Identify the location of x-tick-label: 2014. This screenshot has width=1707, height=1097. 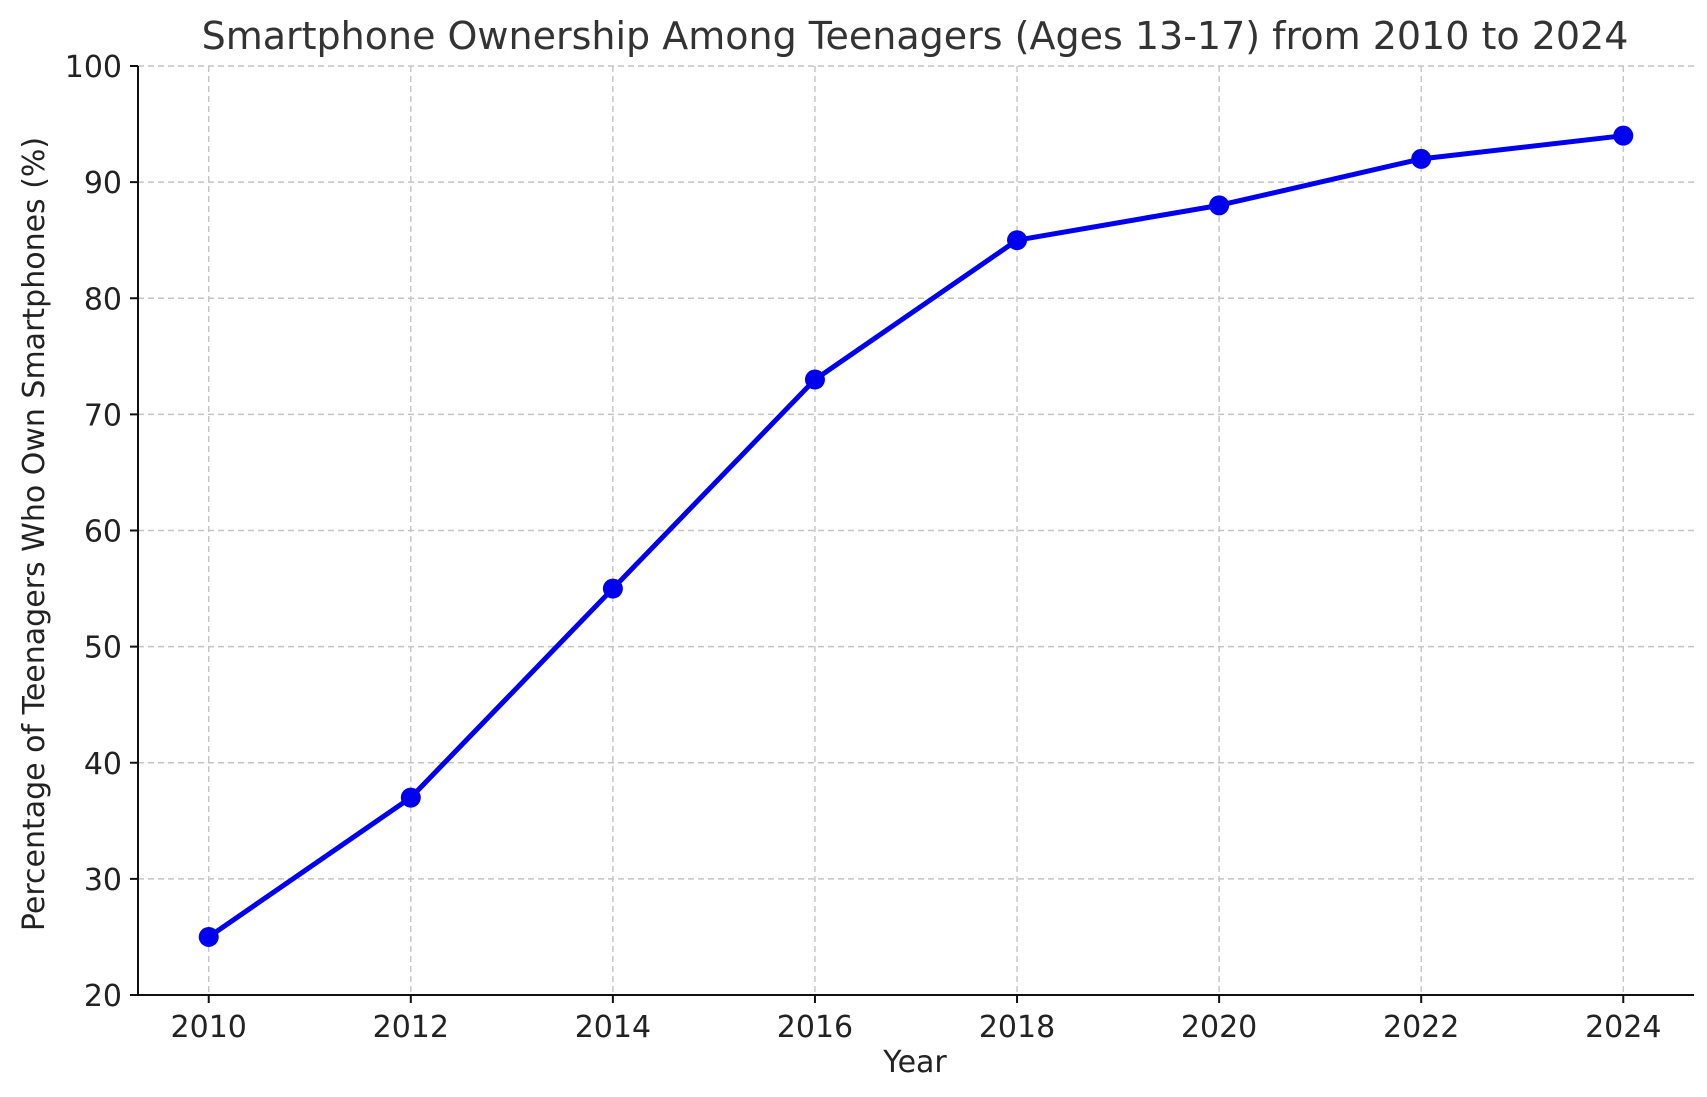
(613, 1027).